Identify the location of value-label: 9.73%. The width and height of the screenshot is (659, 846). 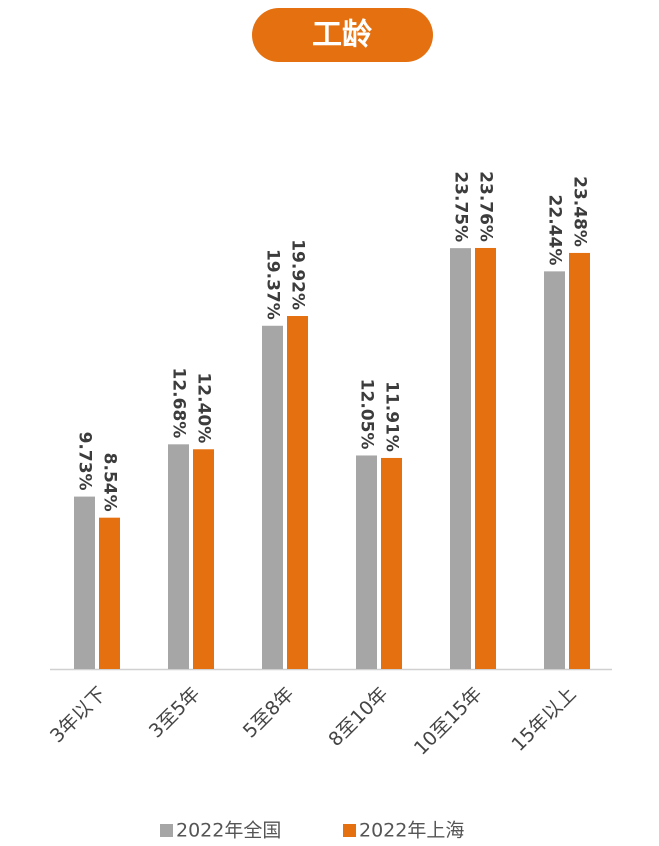
(85, 461).